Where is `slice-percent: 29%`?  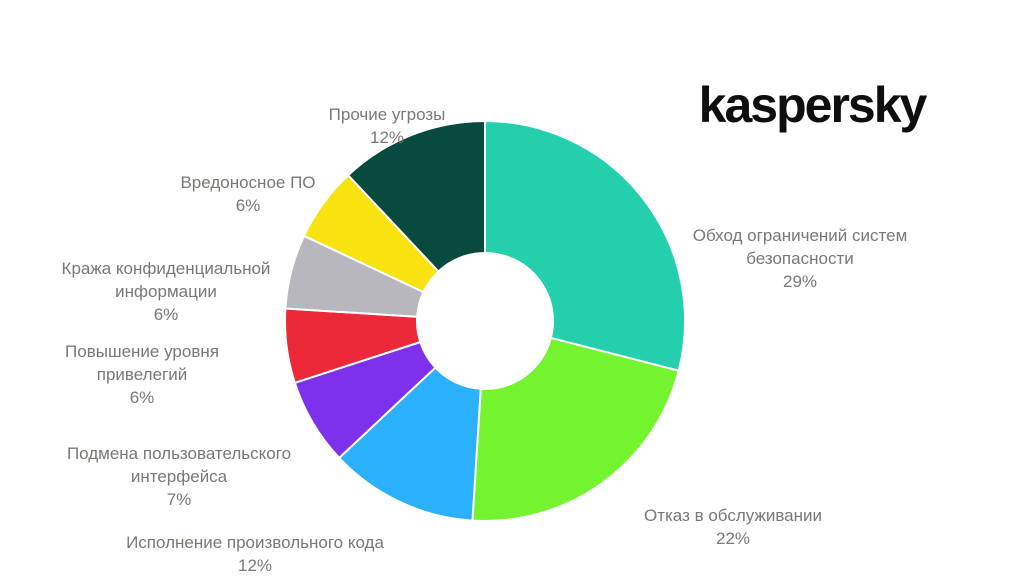
slice-percent: 29% is located at coordinates (800, 281).